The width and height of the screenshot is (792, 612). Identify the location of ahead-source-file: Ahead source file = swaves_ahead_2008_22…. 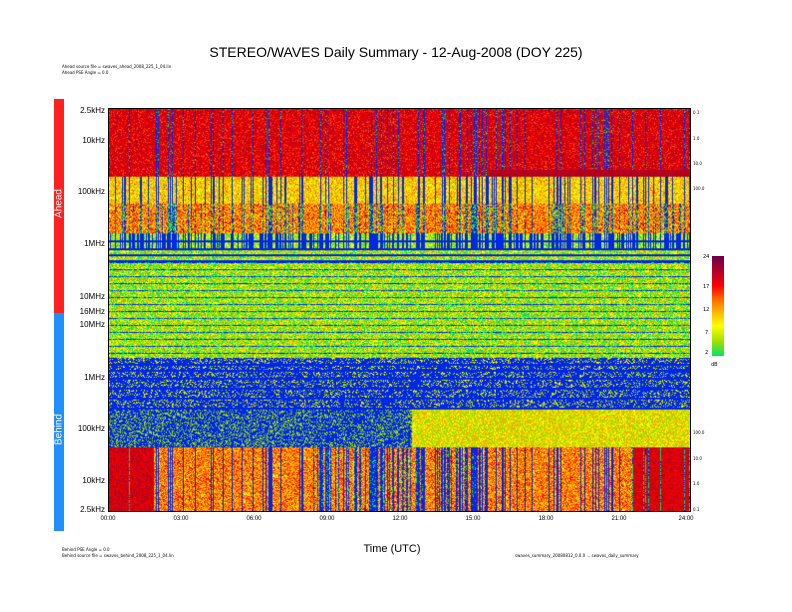
(117, 66).